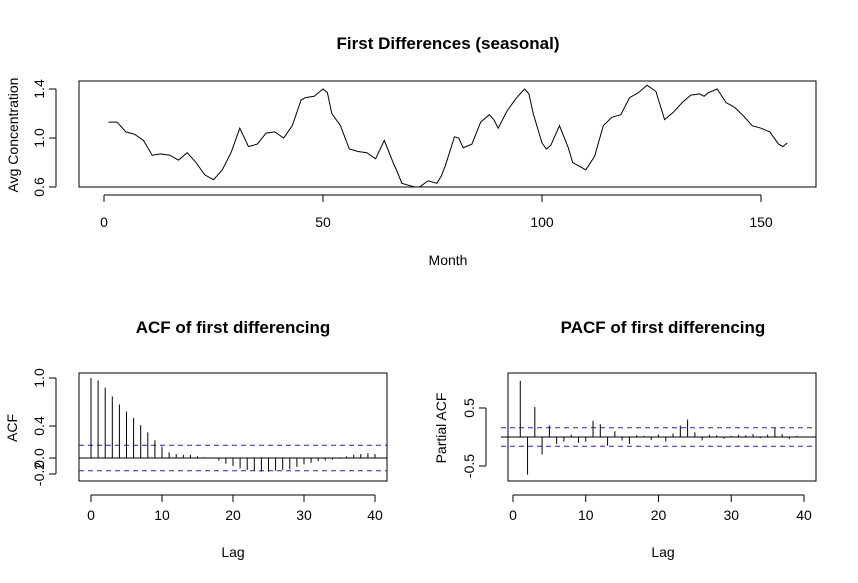  I want to click on y-axis-label: Partial ACF, so click(441, 428).